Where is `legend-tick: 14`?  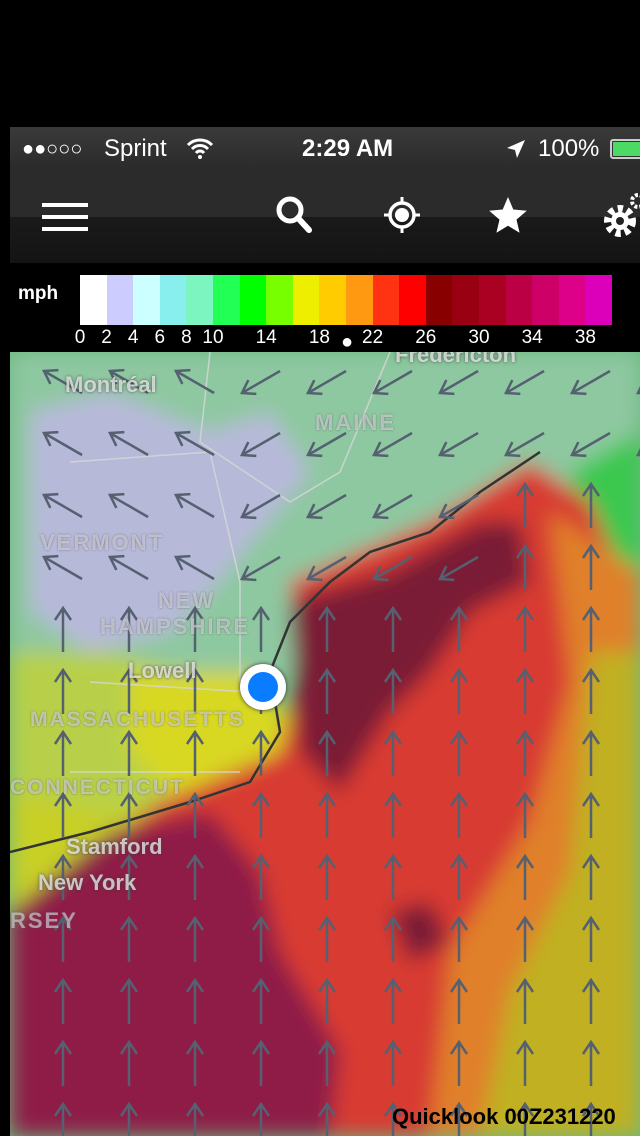 legend-tick: 14 is located at coordinates (266, 337).